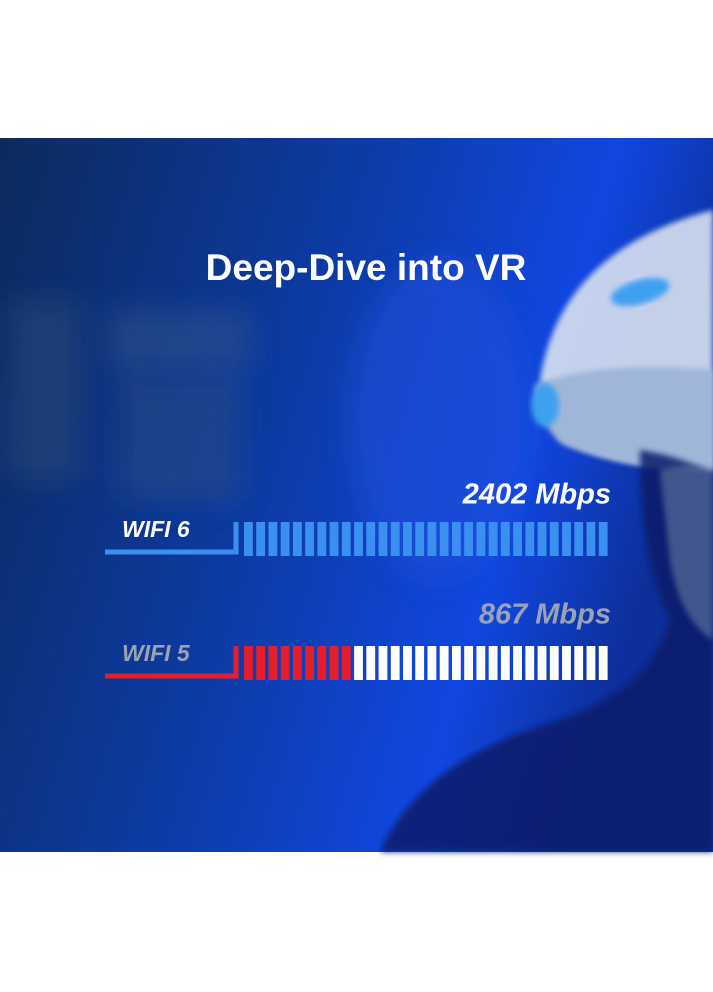 Image resolution: width=713 pixels, height=992 pixels. Describe the element at coordinates (536, 495) in the screenshot. I see `speed-value: 2402 Mbps` at that location.